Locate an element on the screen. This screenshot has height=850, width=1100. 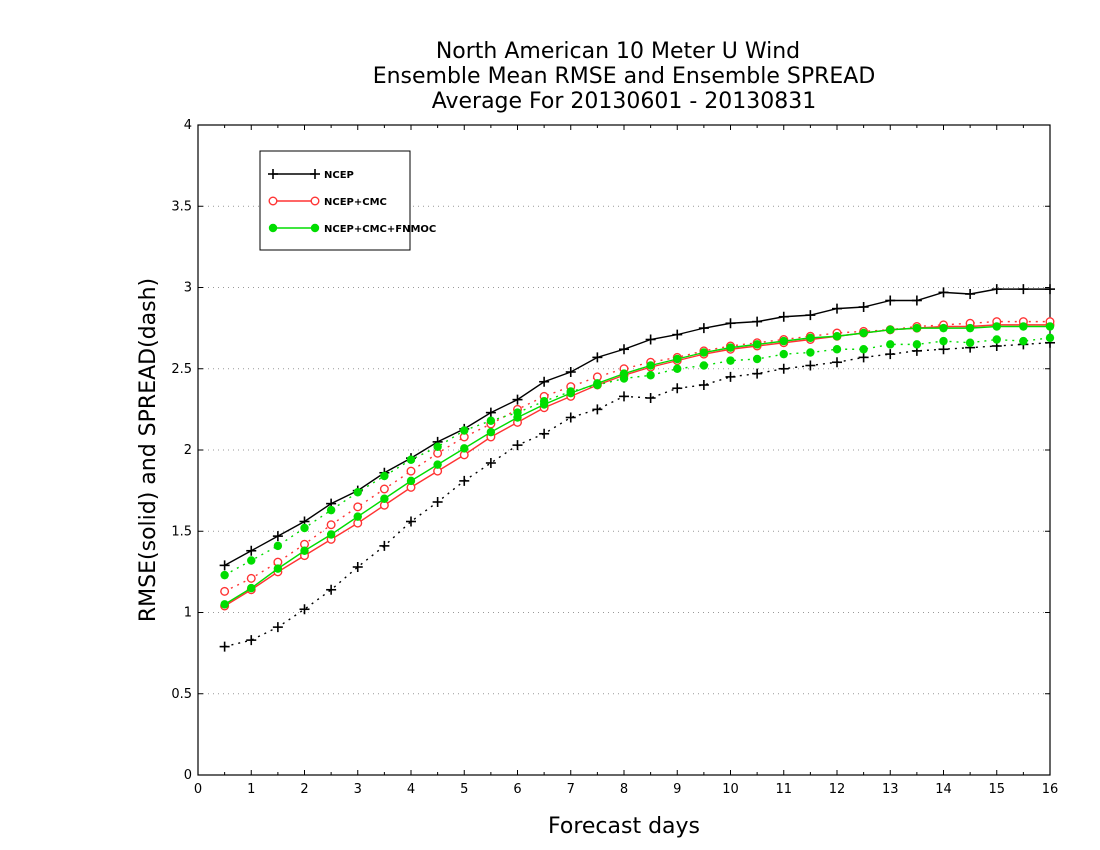
x-tick-label-15: 15 is located at coordinates (996, 789).